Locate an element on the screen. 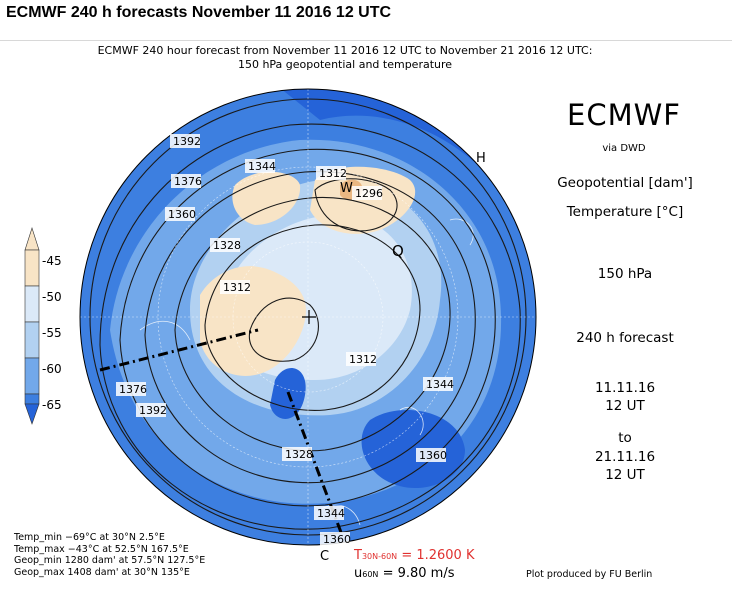 The width and height of the screenshot is (732, 594). low-marker: Q is located at coordinates (398, 251).